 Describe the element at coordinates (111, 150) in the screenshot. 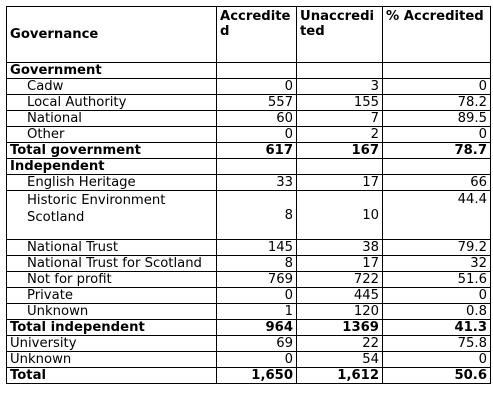

I see `row-label: Total government` at that location.